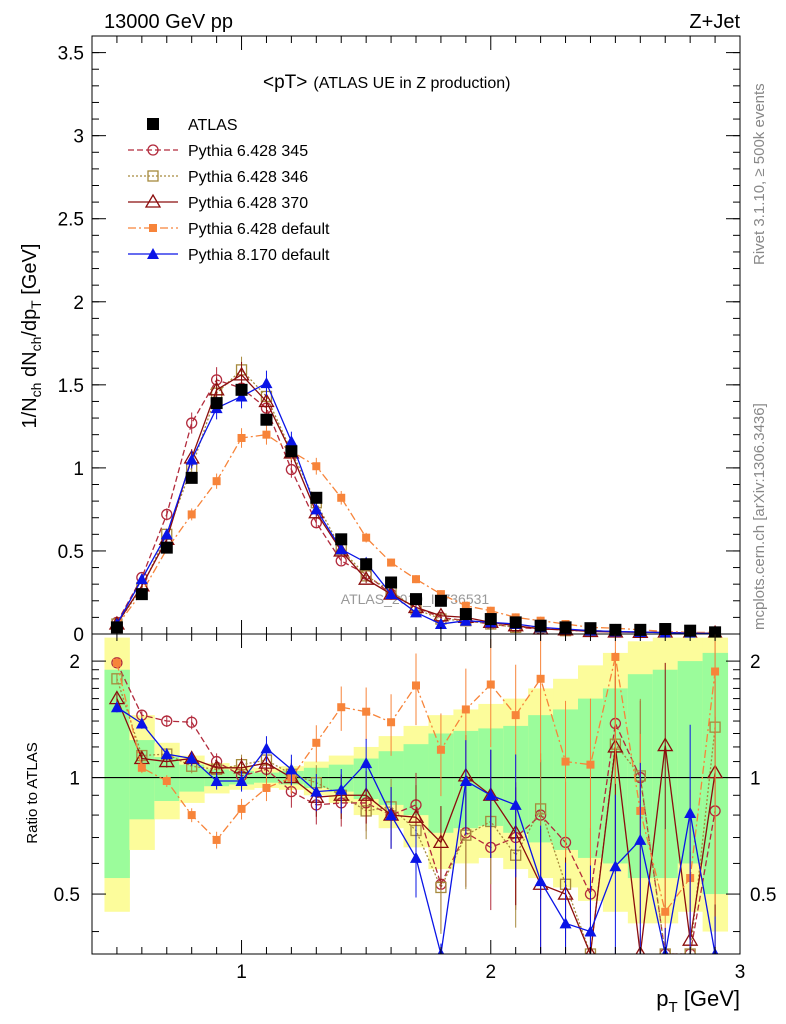 This screenshot has width=786, height=1024. Describe the element at coordinates (71, 552) in the screenshot. I see `y-tick-label: 0.5` at that location.